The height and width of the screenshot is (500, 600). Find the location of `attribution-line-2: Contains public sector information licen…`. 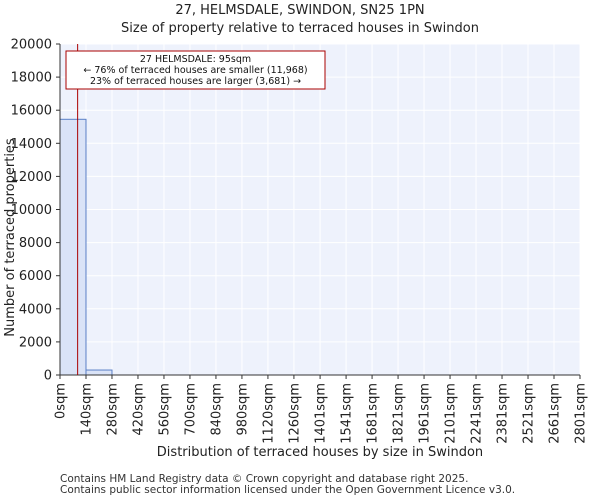

attribution-line-2: Contains public sector information licen… is located at coordinates (288, 490).